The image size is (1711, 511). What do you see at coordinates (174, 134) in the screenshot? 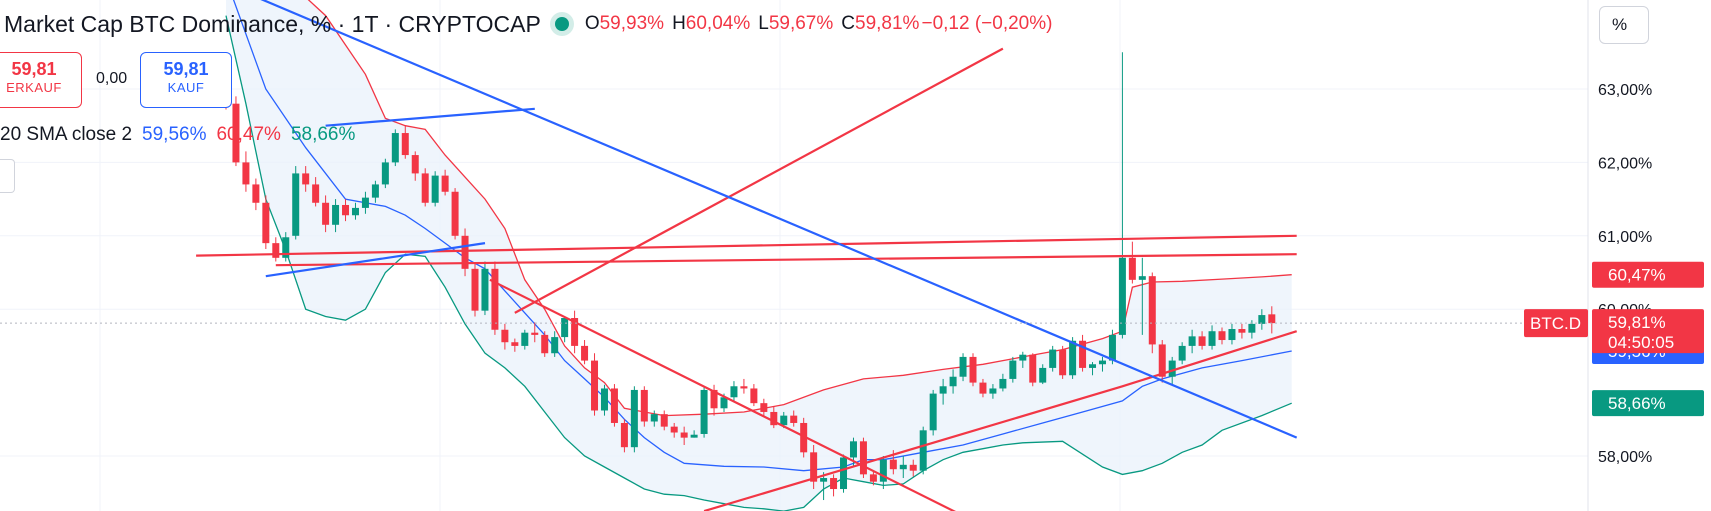
I see `indicator-basis-value: 59,56%` at bounding box center [174, 134].